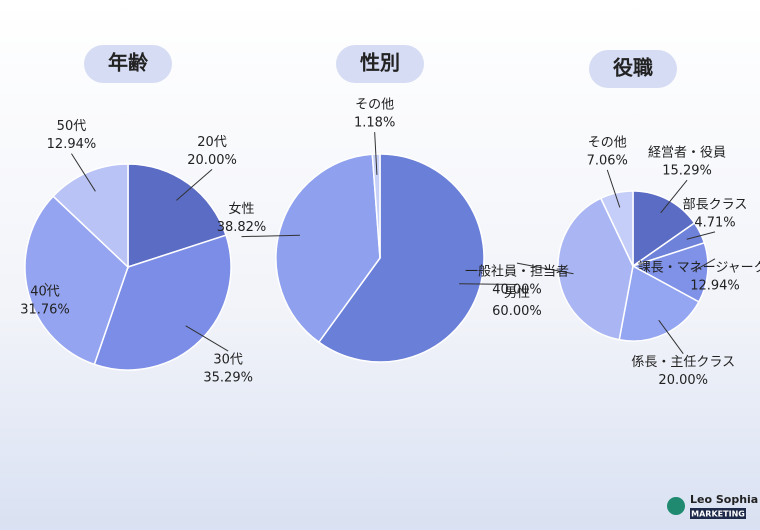 The height and width of the screenshot is (530, 760). What do you see at coordinates (228, 378) in the screenshot?
I see `slice-value: 35.29%` at bounding box center [228, 378].